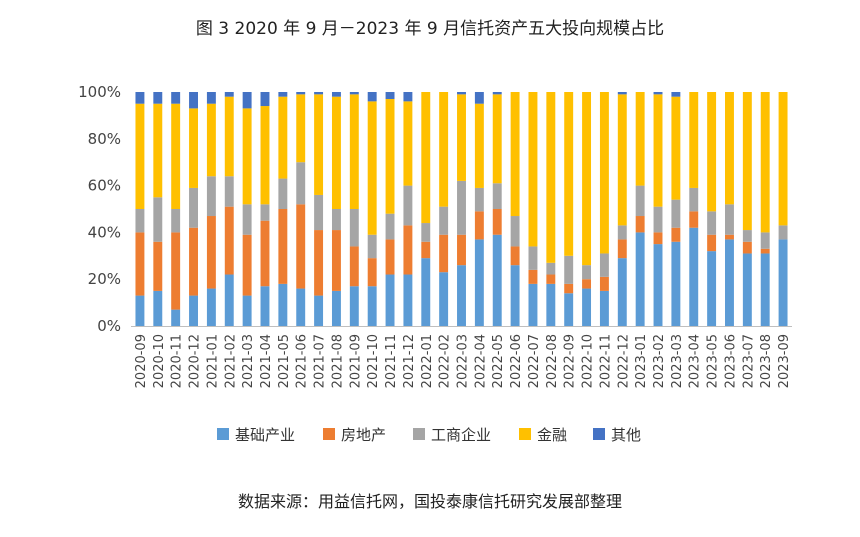 Image resolution: width=860 pixels, height=537 pixels. Describe the element at coordinates (337, 361) in the screenshot. I see `x-tick-label: 2021-08` at that location.